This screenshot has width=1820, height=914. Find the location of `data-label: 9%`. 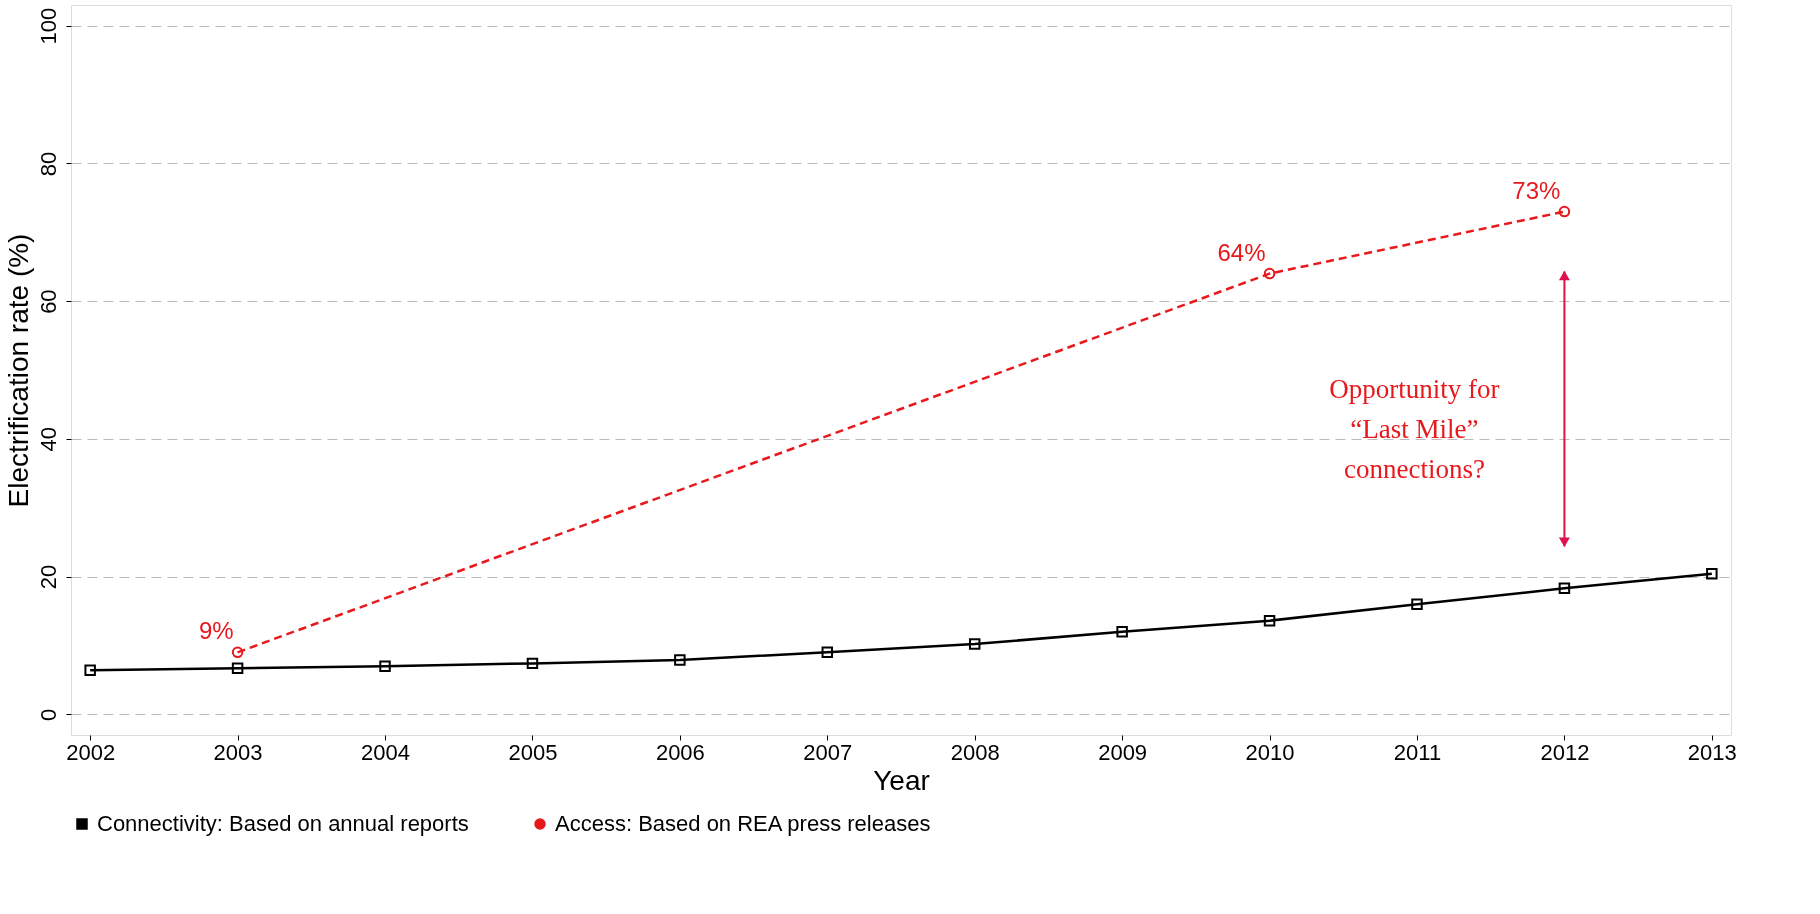

data-label: 9% is located at coordinates (216, 631).